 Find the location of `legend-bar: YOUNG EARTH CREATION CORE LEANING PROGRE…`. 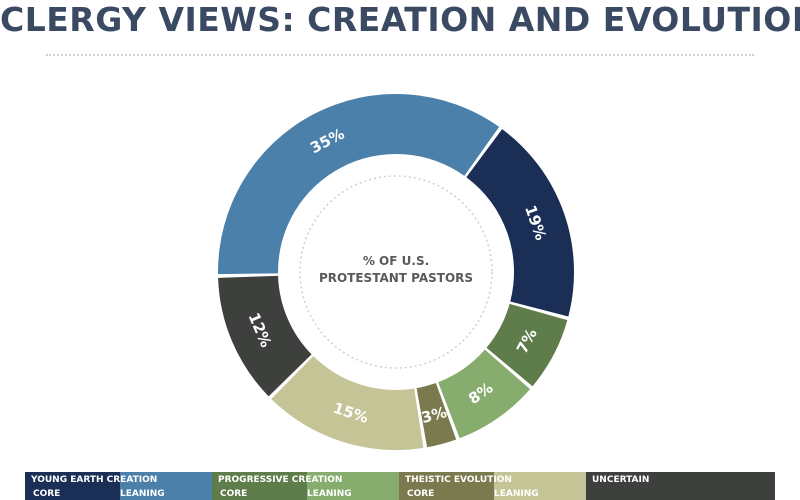

legend-bar: YOUNG EARTH CREATION CORE LEANING PROGRE… is located at coordinates (400, 486).